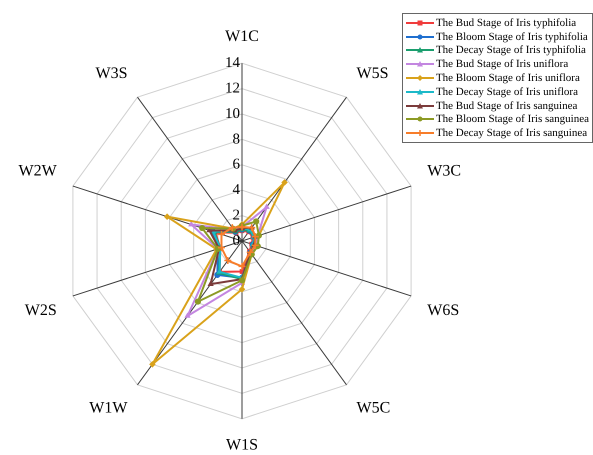 The width and height of the screenshot is (593, 455). I want to click on spoke-label: W1W, so click(108, 407).